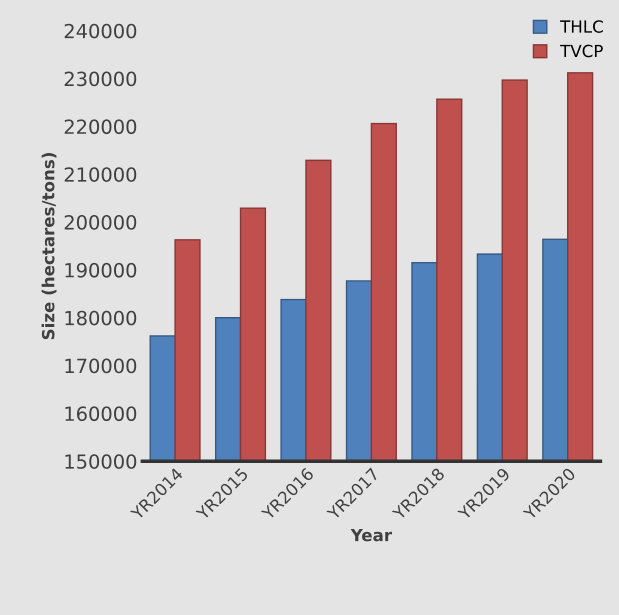 This screenshot has width=619, height=615. I want to click on legend-label: TVCP, so click(581, 51).